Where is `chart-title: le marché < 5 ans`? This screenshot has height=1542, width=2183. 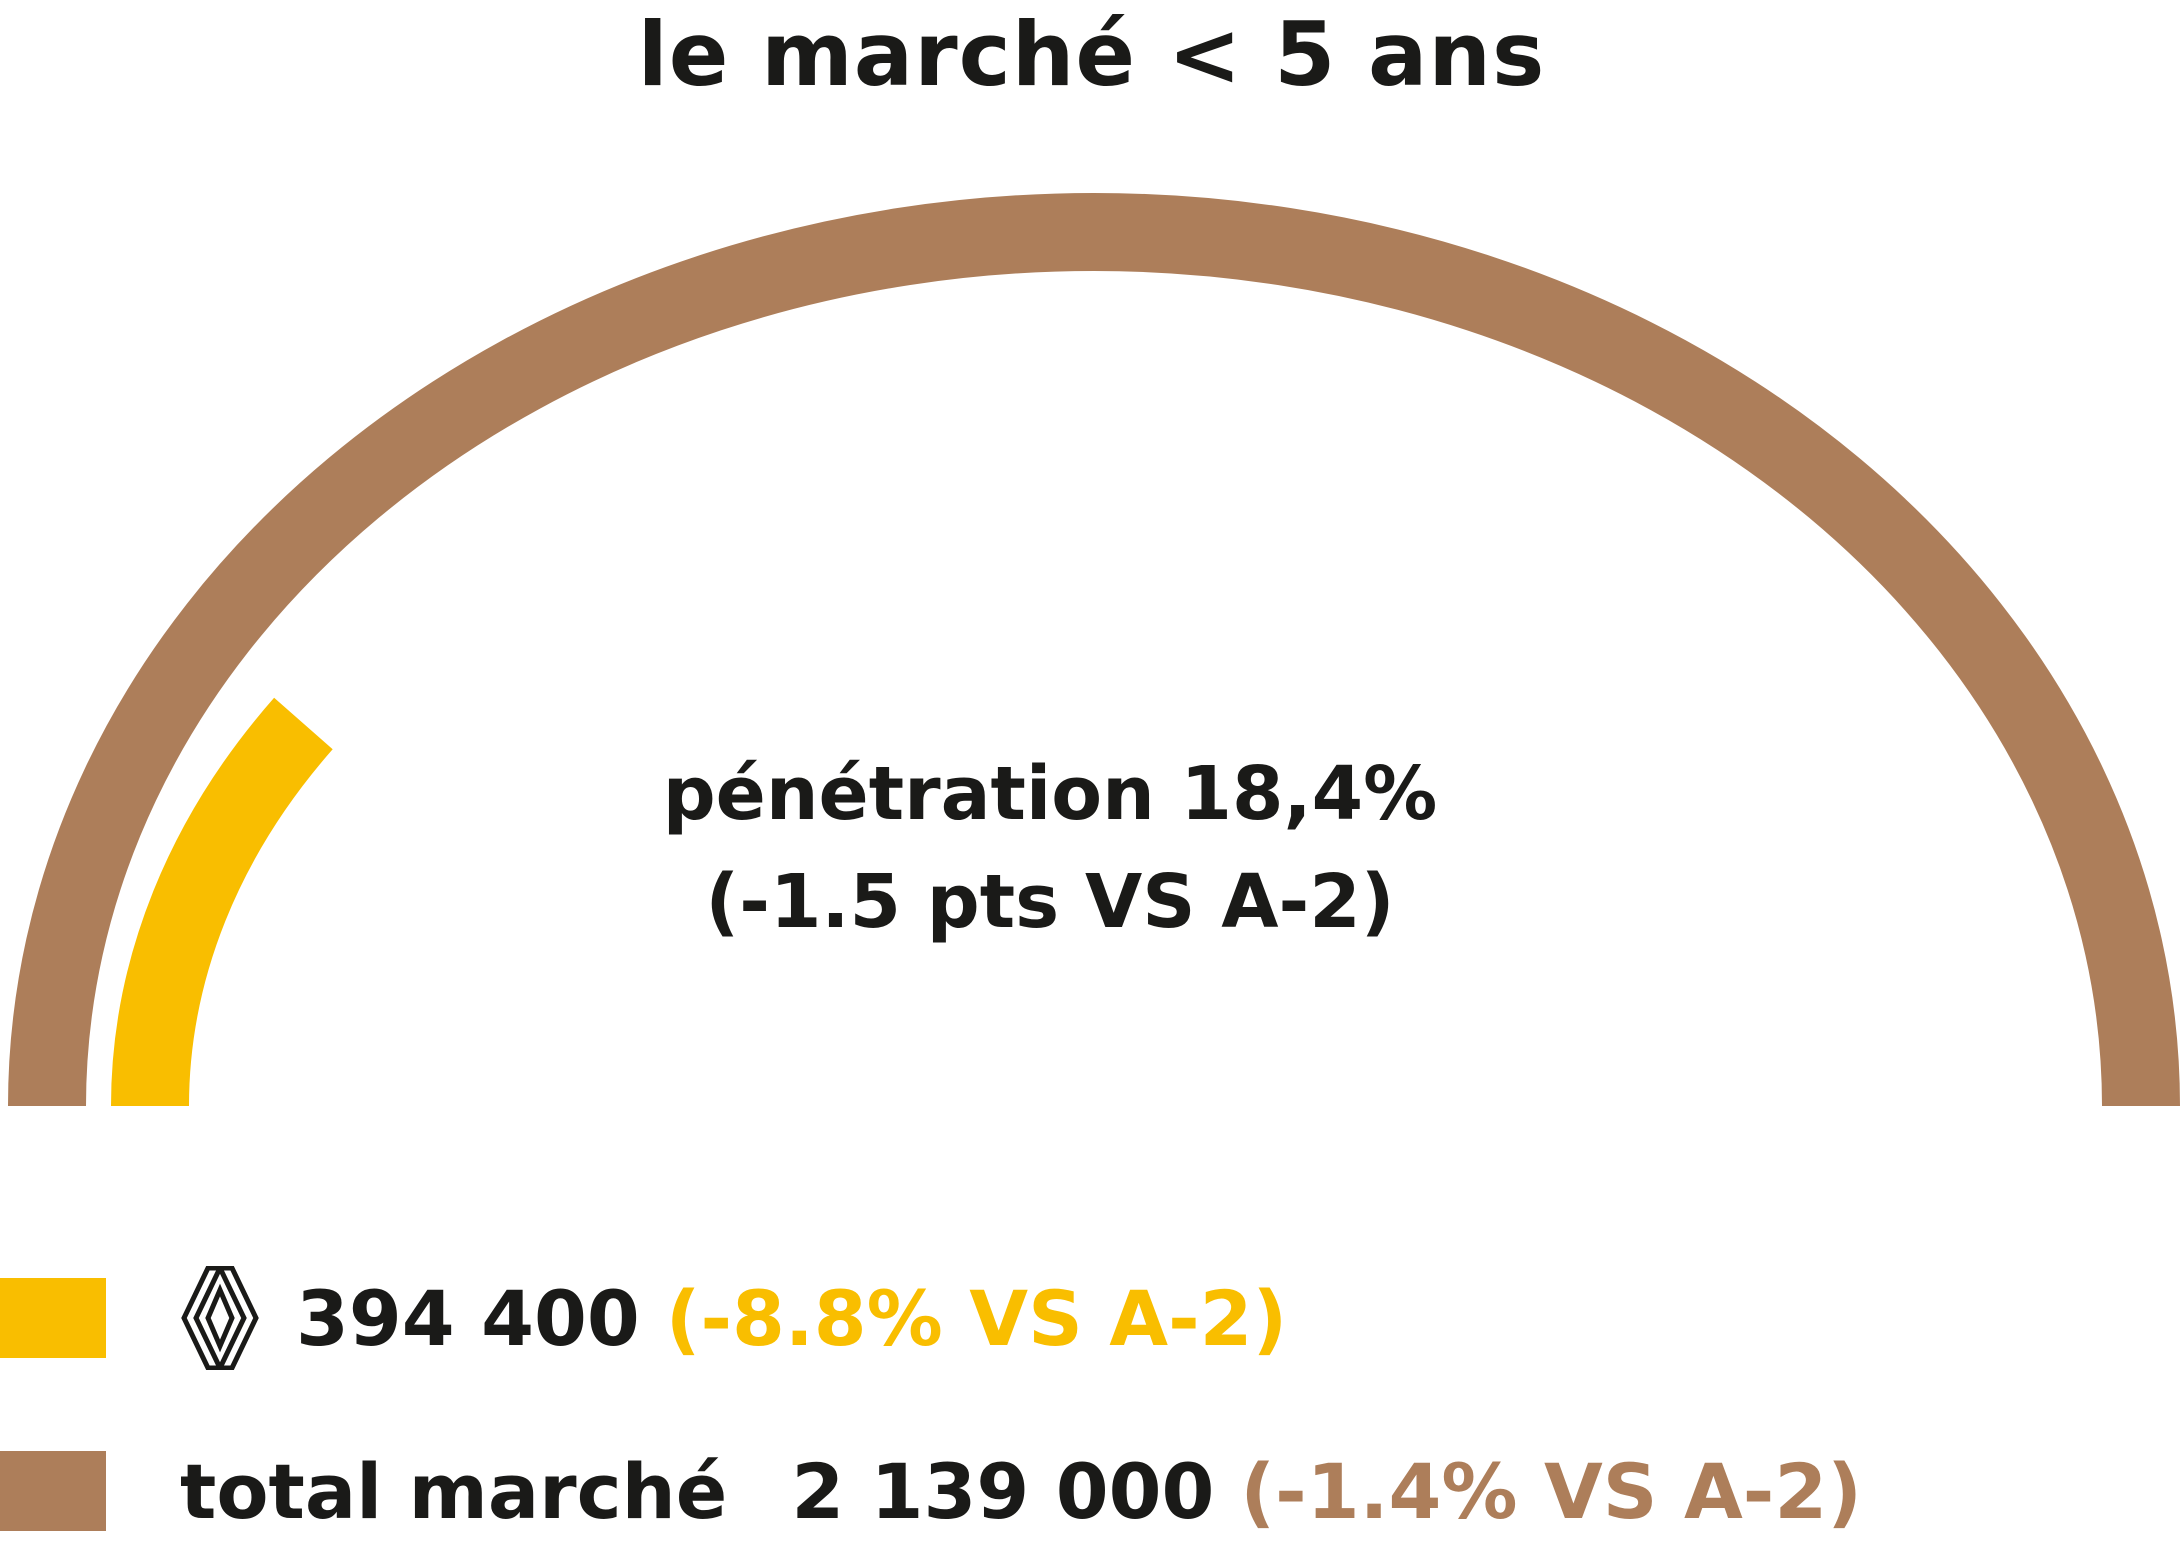 chart-title: le marché < 5 ans is located at coordinates (1091, 54).